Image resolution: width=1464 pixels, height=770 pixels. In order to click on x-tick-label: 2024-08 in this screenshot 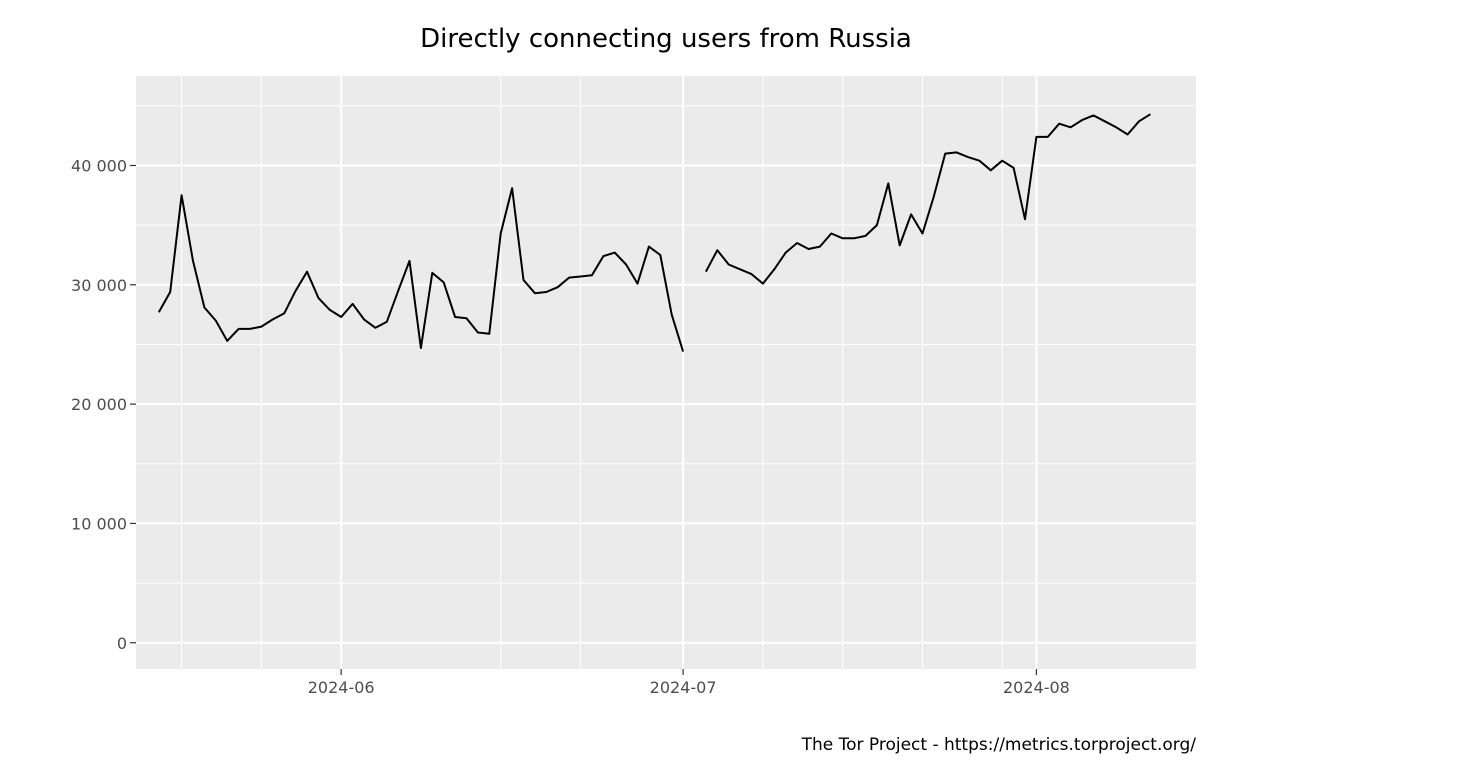, I will do `click(1036, 687)`.